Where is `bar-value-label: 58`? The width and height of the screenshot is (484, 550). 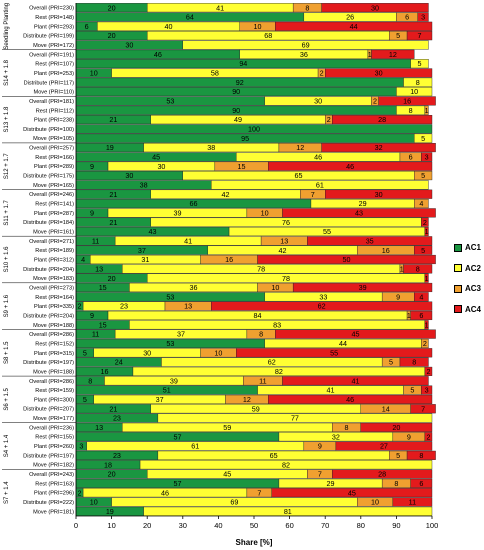
bar-value-label: 58 is located at coordinates (215, 73).